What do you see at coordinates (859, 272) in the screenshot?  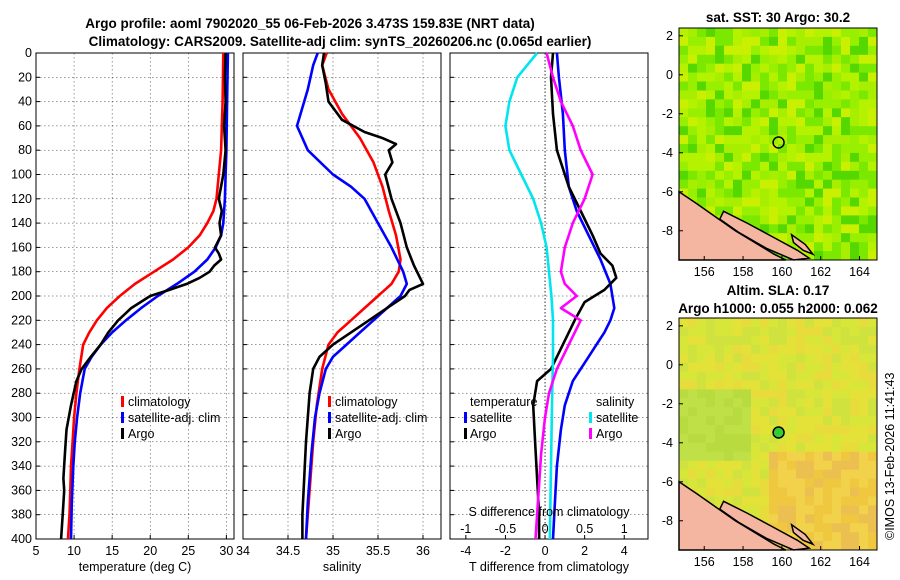 I see `map-x-tick-label: 164` at bounding box center [859, 272].